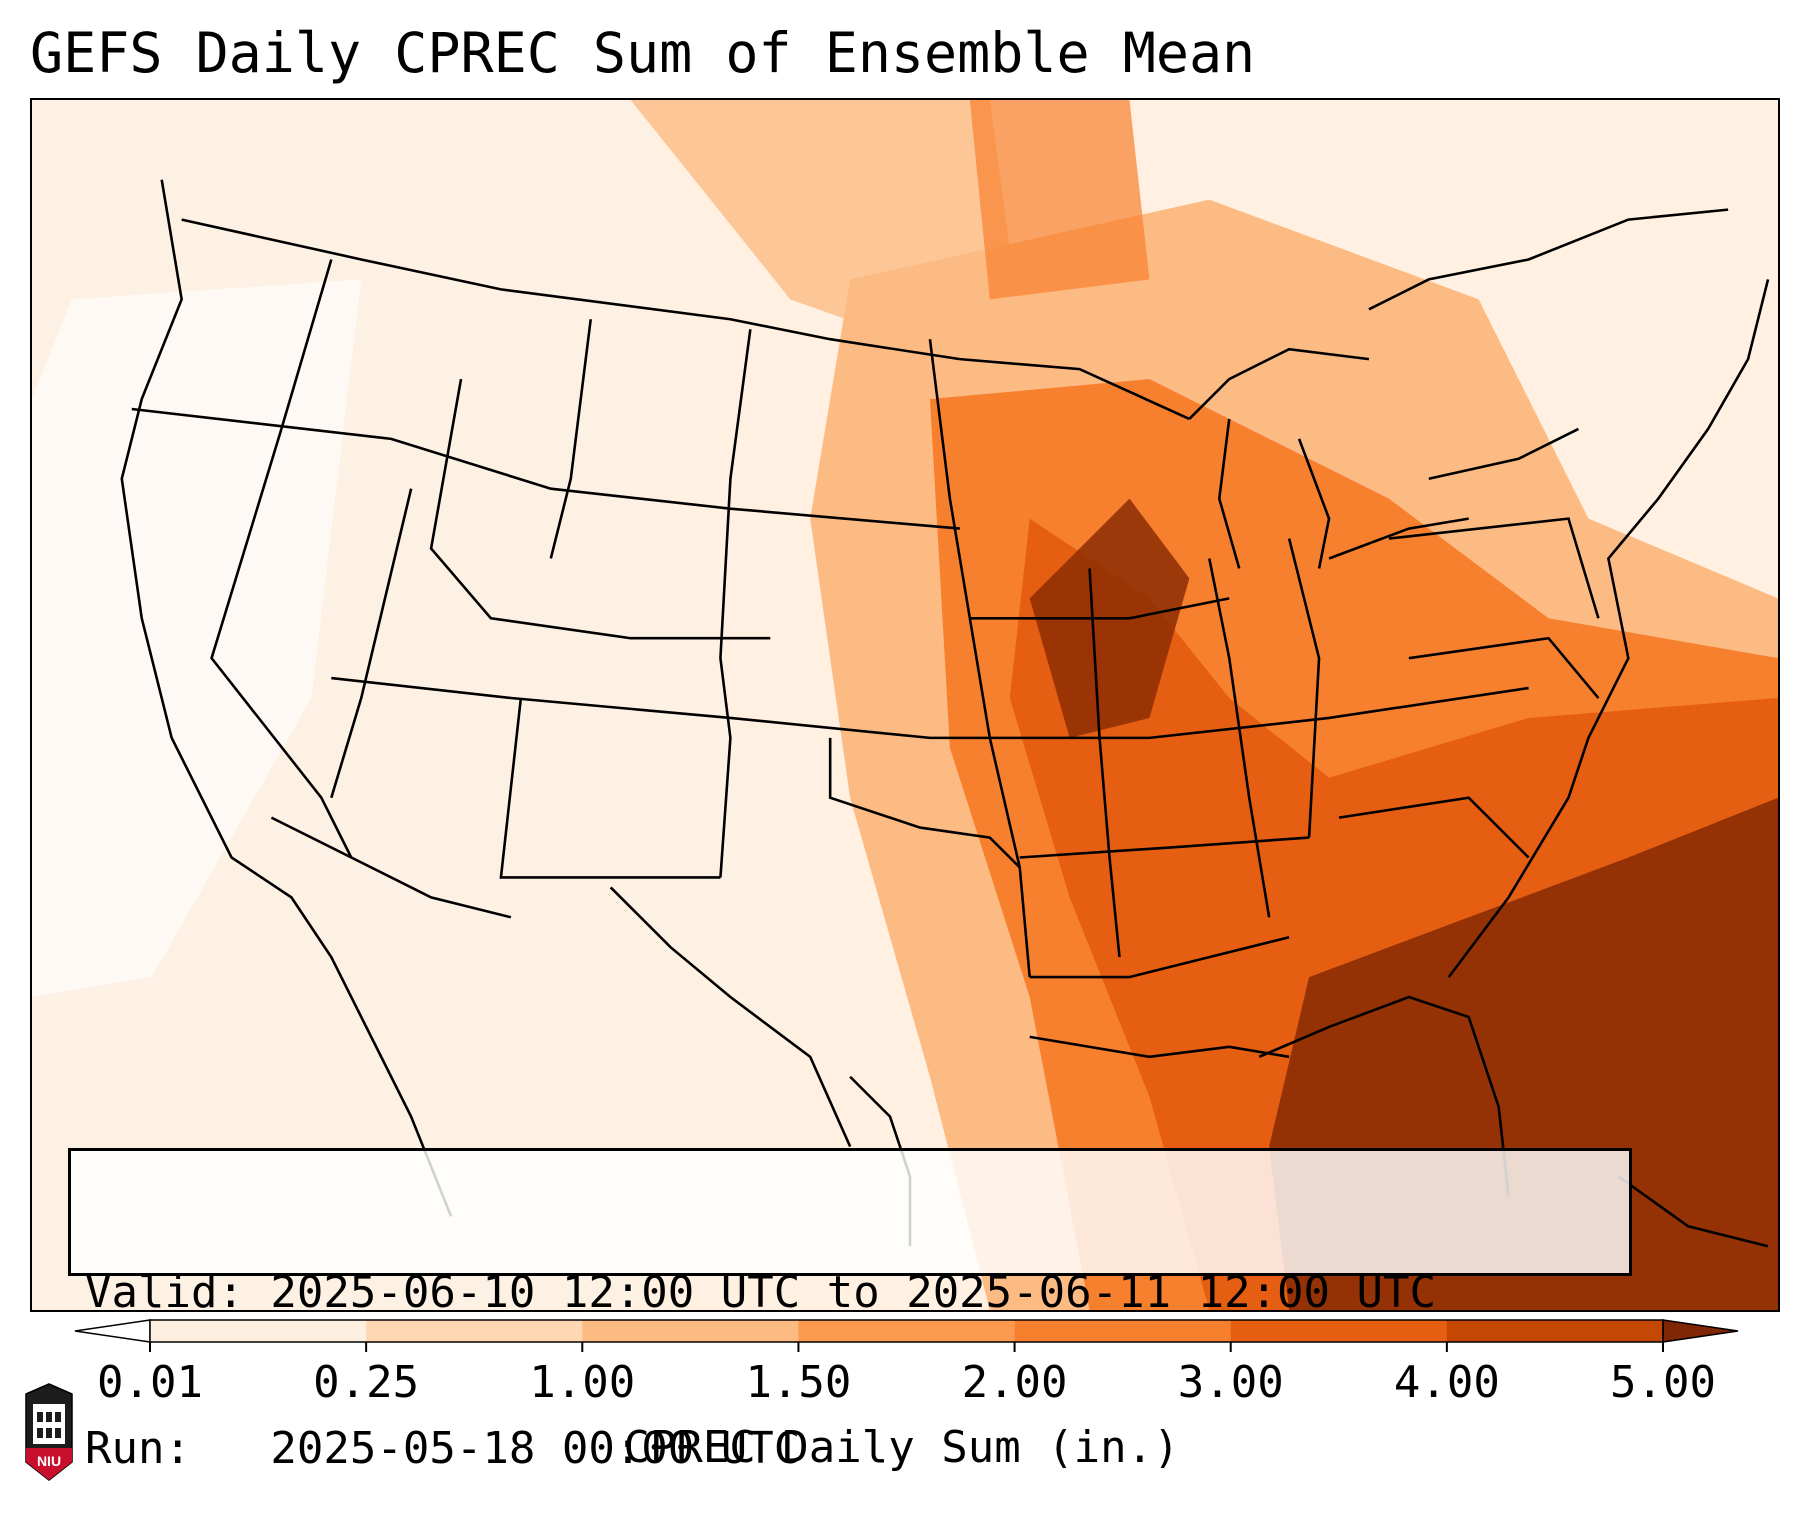 Image resolution: width=1803 pixels, height=1527 pixels. I want to click on far-west-dry, so click(197, 638).